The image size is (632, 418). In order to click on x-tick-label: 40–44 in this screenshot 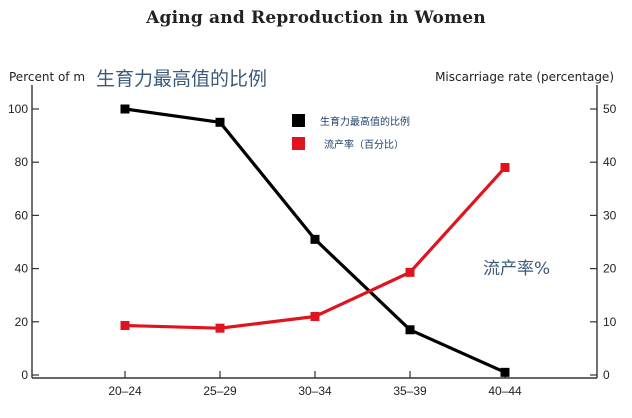, I will do `click(505, 391)`.